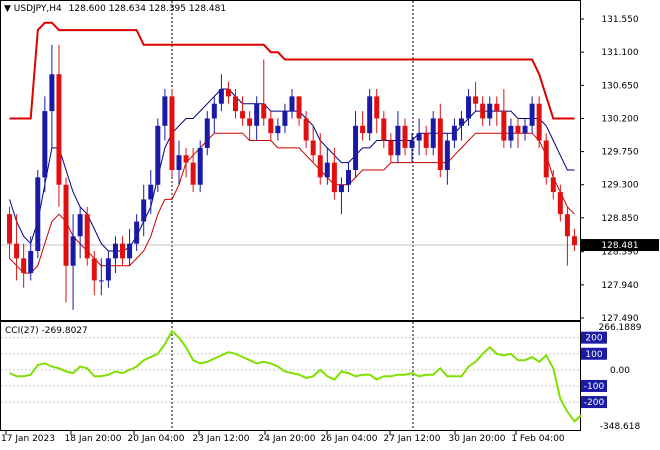  I want to click on time-tick-label: 1 Feb 04:00, so click(538, 439).